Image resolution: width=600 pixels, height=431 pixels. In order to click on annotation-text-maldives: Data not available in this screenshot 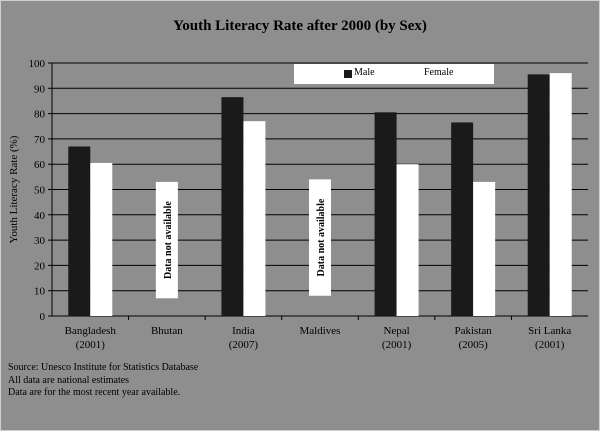, I will do `click(321, 237)`.